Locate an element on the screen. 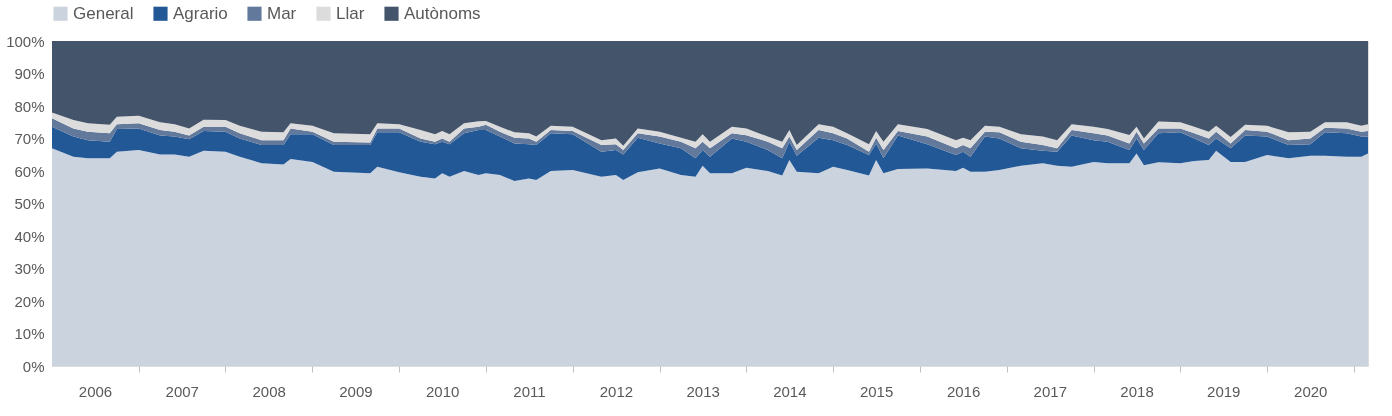 The image size is (1392, 416). x-tick-label: 2014 is located at coordinates (790, 391).